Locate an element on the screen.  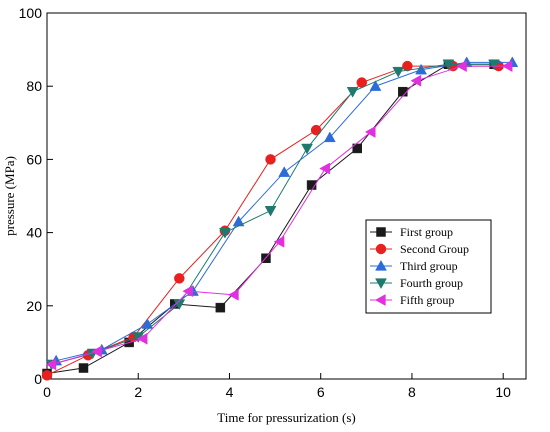
legend-label: Third group is located at coordinates (429, 266).